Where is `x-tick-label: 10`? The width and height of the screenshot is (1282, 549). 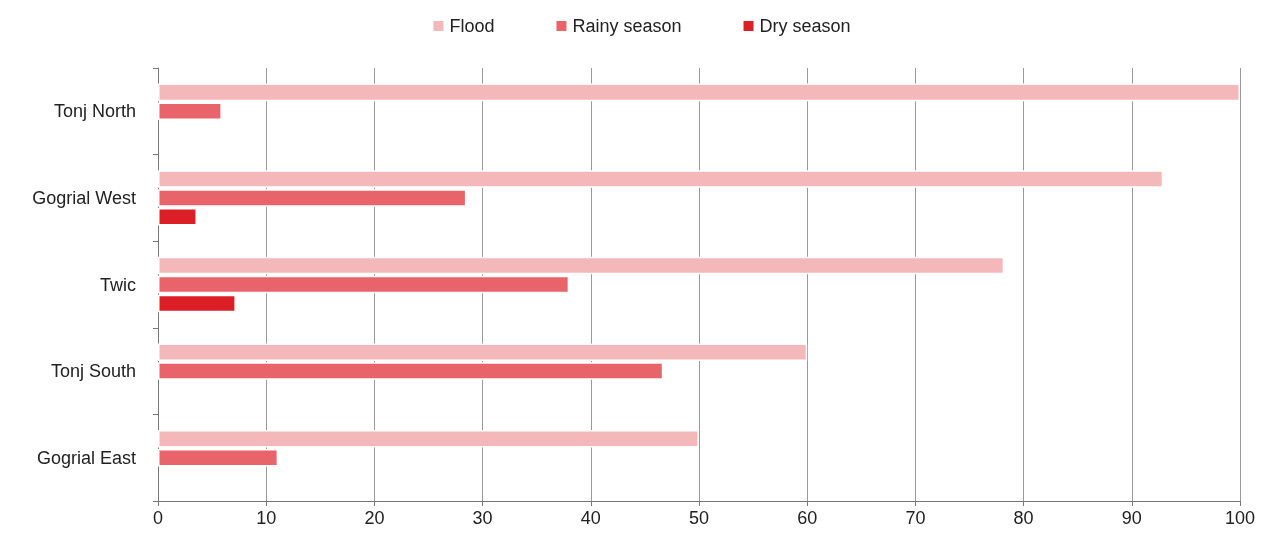 x-tick-label: 10 is located at coordinates (266, 518).